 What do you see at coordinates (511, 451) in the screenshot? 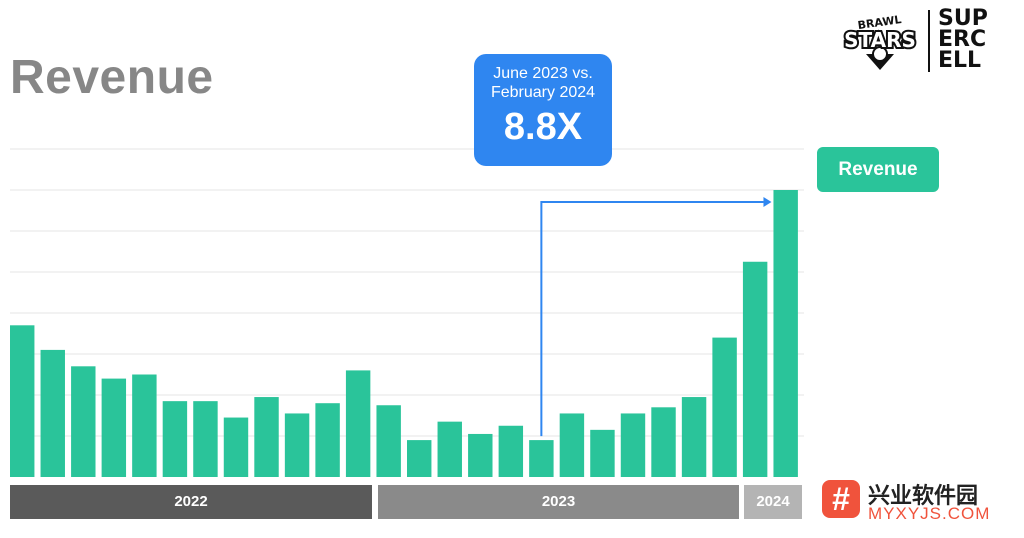
I see `bar-may-2023` at bounding box center [511, 451].